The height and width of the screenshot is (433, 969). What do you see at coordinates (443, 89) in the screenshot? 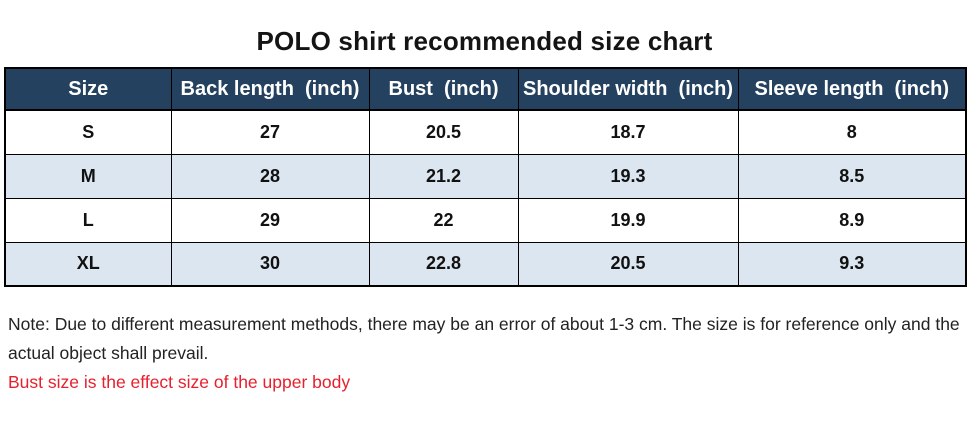
I see `header-bust: Bust (inch)` at bounding box center [443, 89].